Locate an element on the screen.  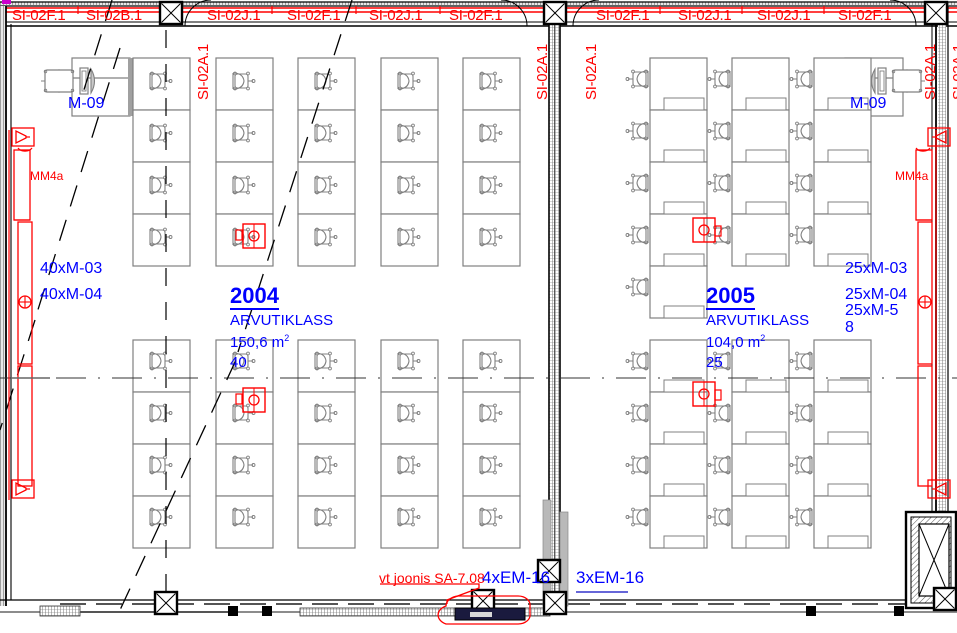
equipment-label-m04: 40xM-04 is located at coordinates (71, 294).